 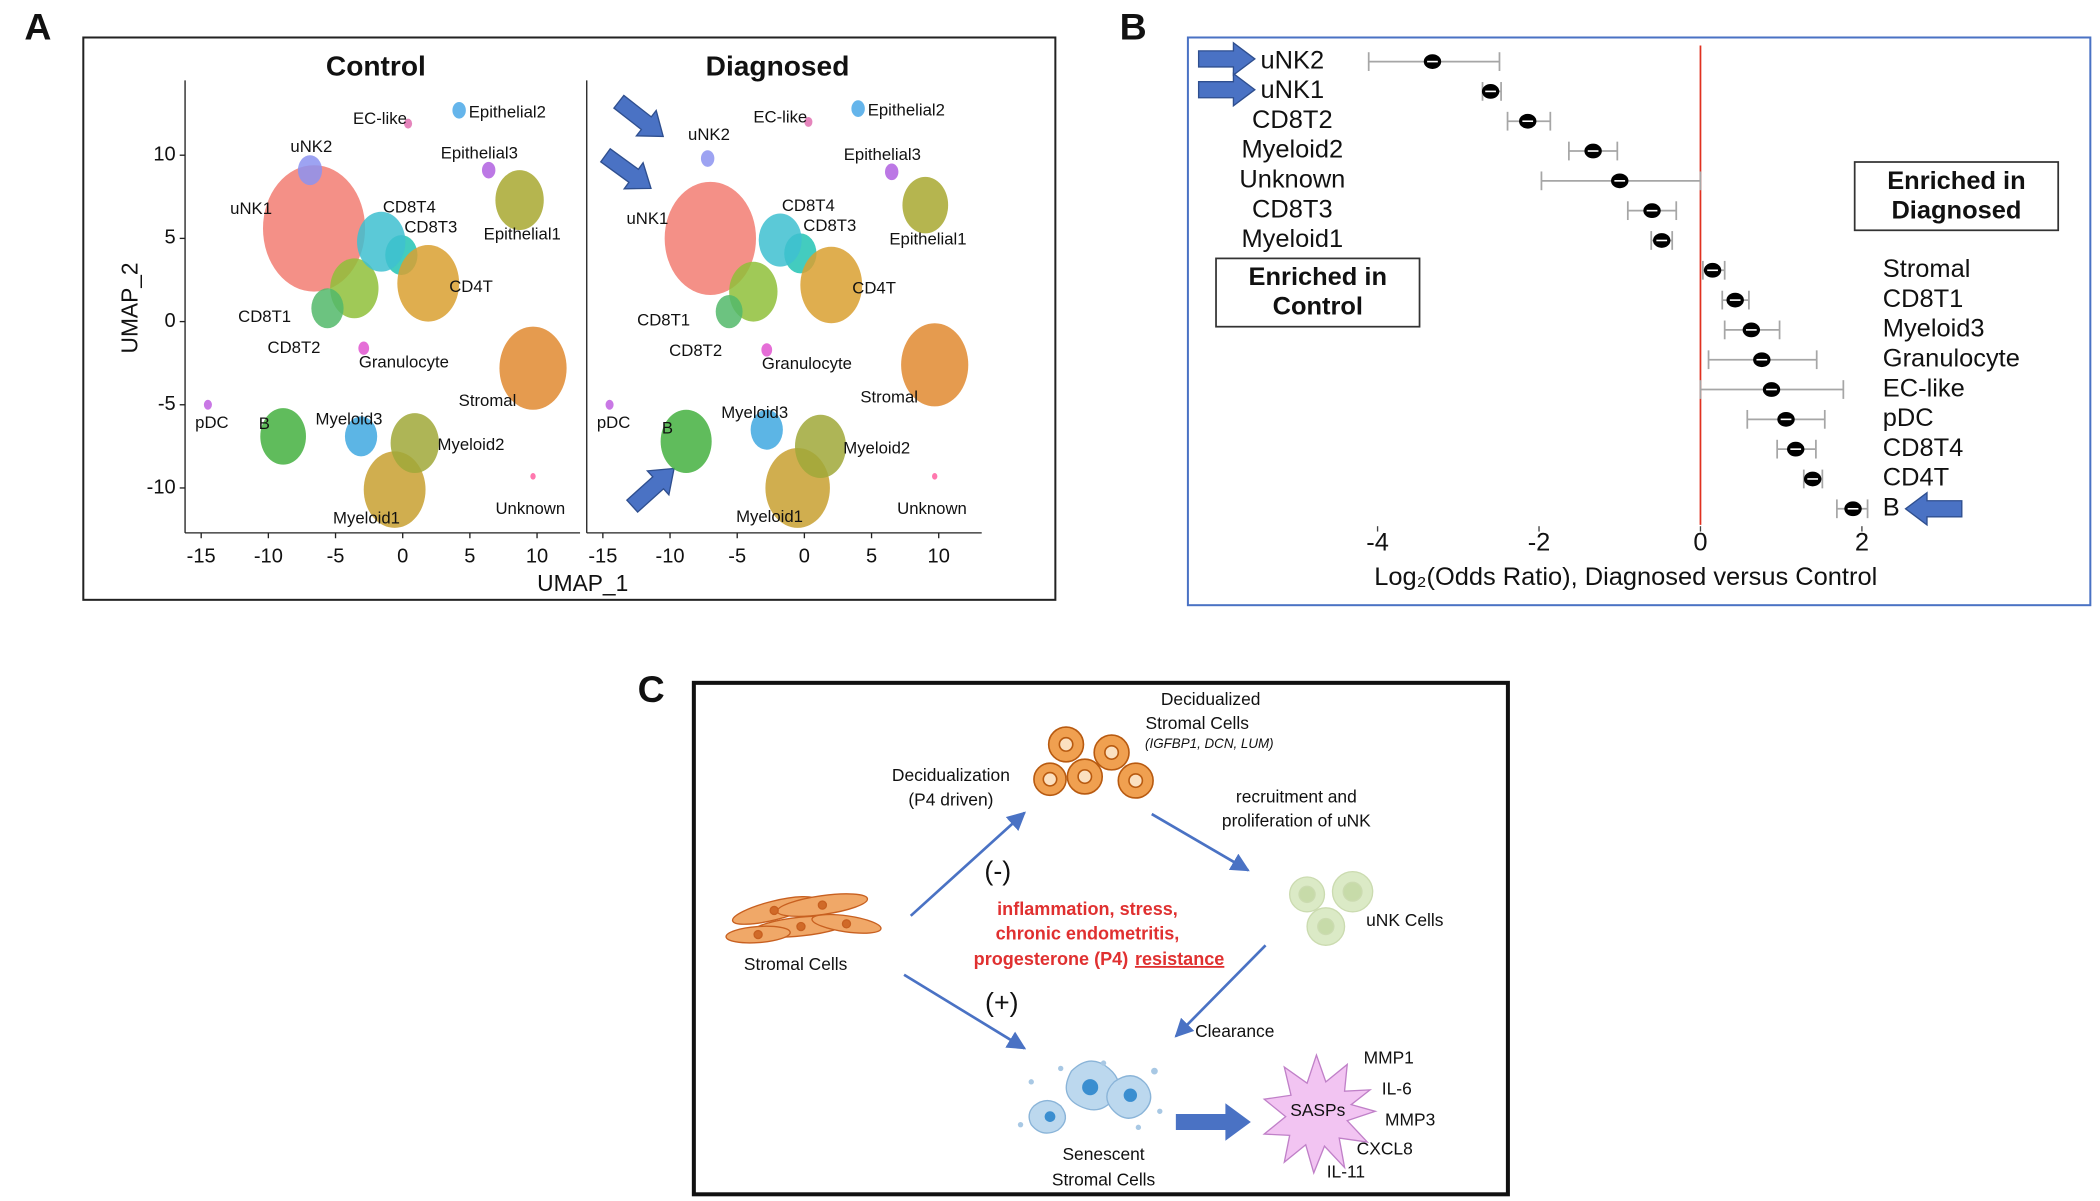 What do you see at coordinates (170, 238) in the screenshot?
I see `y-tick-label: 5` at bounding box center [170, 238].